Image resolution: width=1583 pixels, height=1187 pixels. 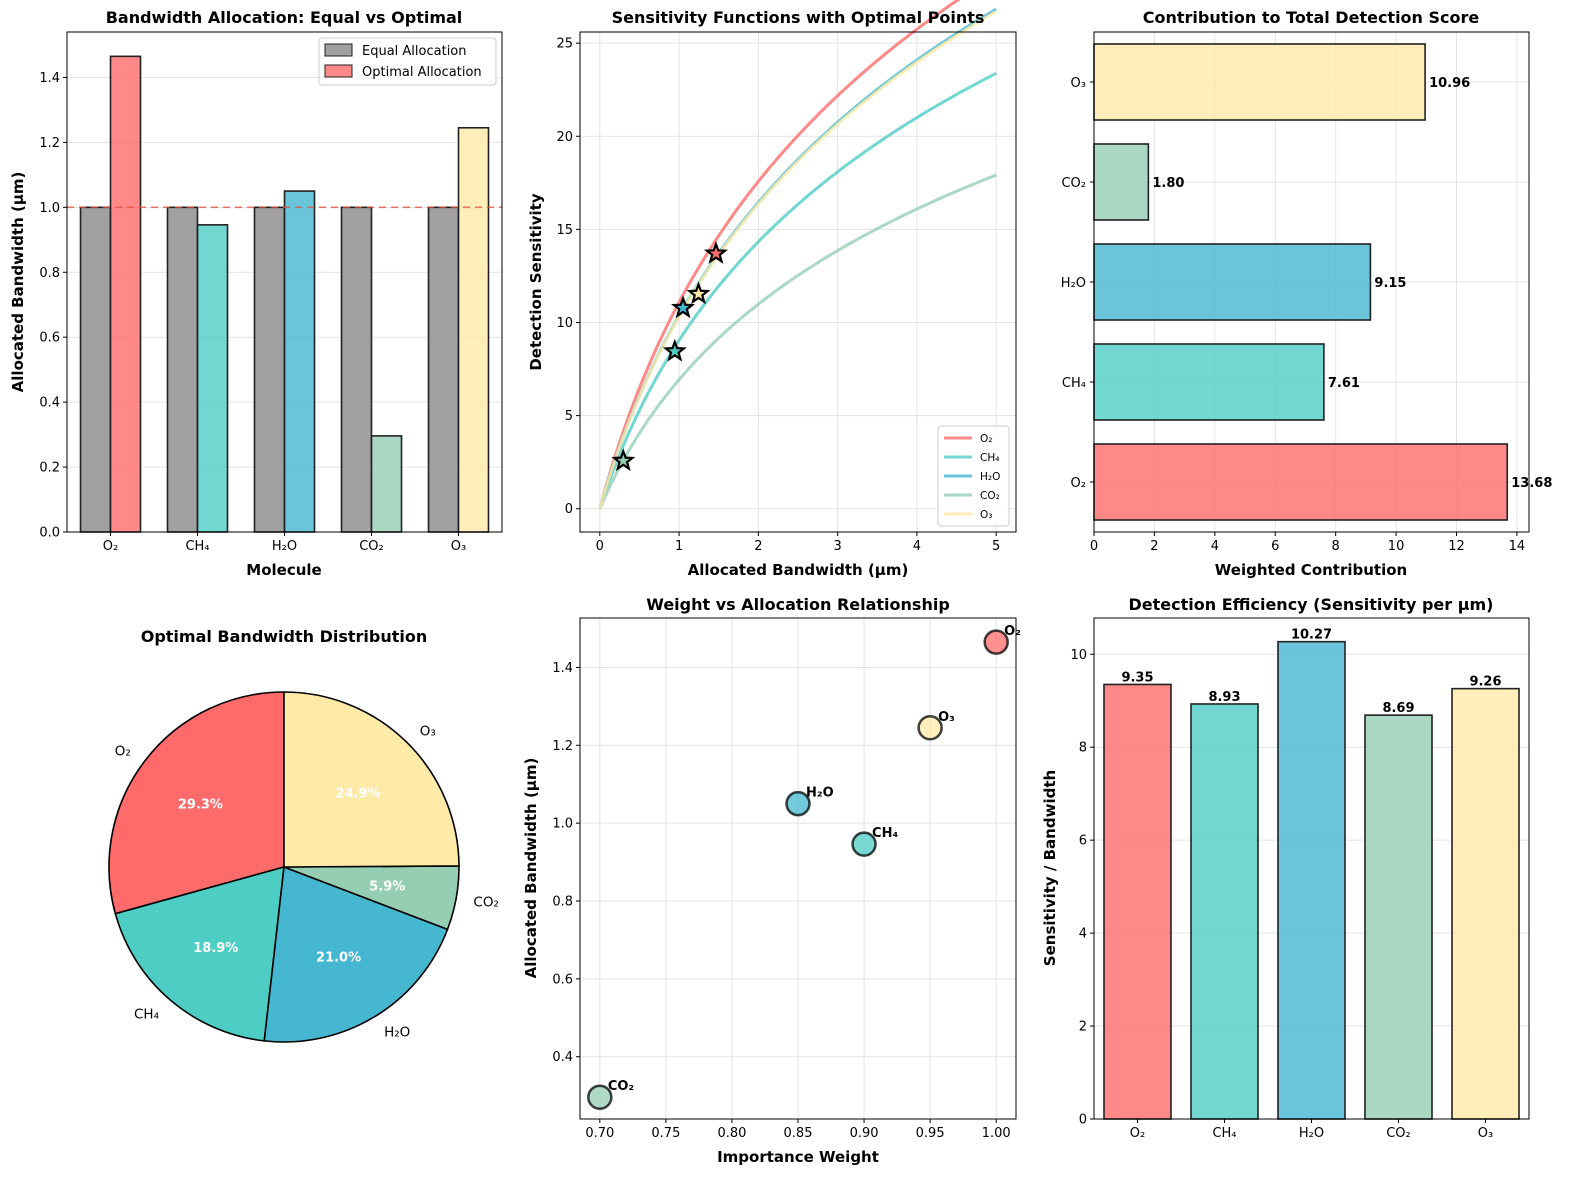 What do you see at coordinates (1398, 708) in the screenshot?
I see `bar-value-label: 8.69` at bounding box center [1398, 708].